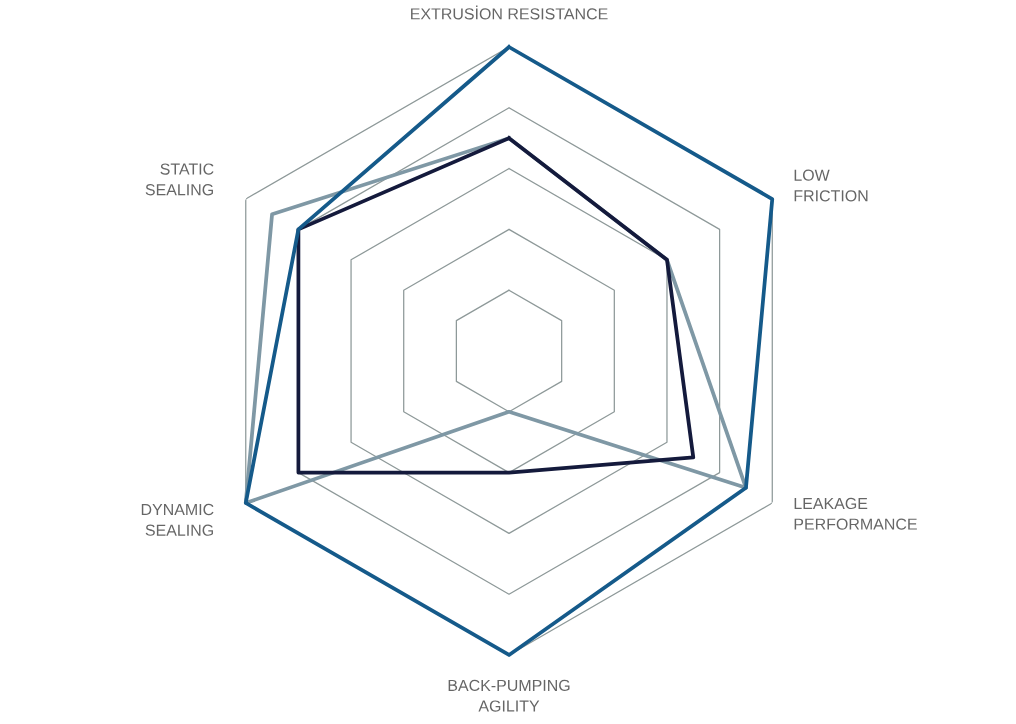 The image size is (1016, 724). Describe the element at coordinates (509, 695) in the screenshot. I see `spoke-label: BACK-PUMPING AGILITY` at that location.